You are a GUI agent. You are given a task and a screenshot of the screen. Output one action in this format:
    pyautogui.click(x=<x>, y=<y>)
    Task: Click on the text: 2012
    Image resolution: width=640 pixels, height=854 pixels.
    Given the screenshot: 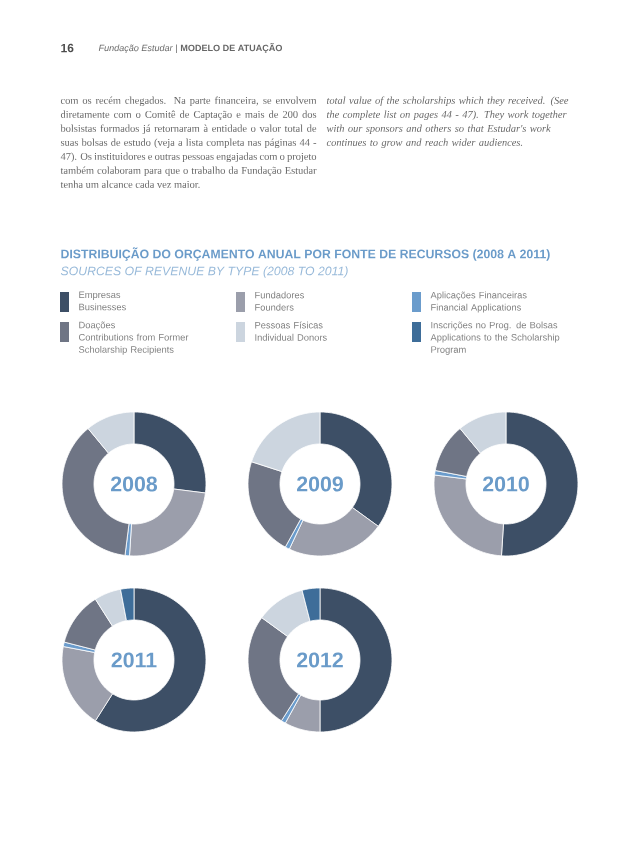 What is the action you would take?
    pyautogui.click(x=320, y=660)
    